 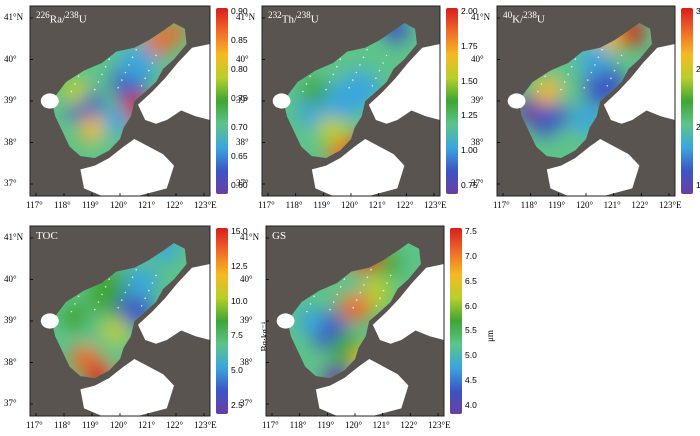 What do you see at coordinates (174, 304) in the screenshot?
I see `land-liaodong` at bounding box center [174, 304].